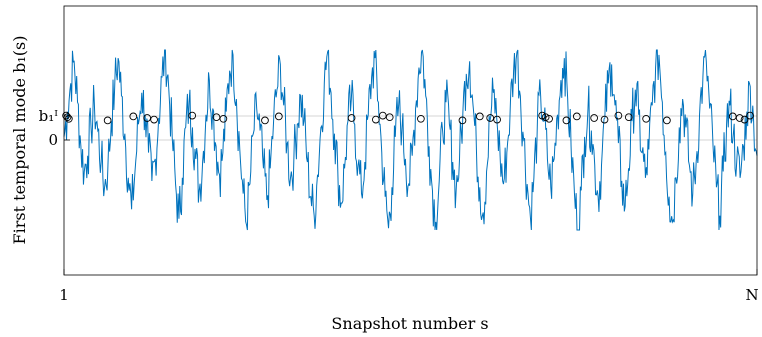 The height and width of the screenshot is (337, 762). Describe the element at coordinates (751, 295) in the screenshot. I see `x-tick-label-last: N` at that location.